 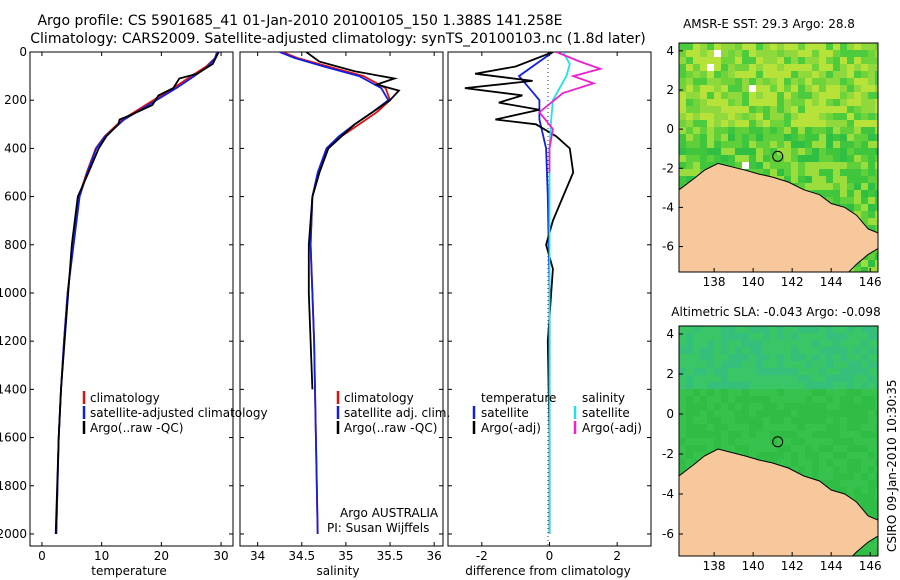 What do you see at coordinates (571, 112) in the screenshot?
I see `series-line-salinity-argo-adj-` at bounding box center [571, 112].